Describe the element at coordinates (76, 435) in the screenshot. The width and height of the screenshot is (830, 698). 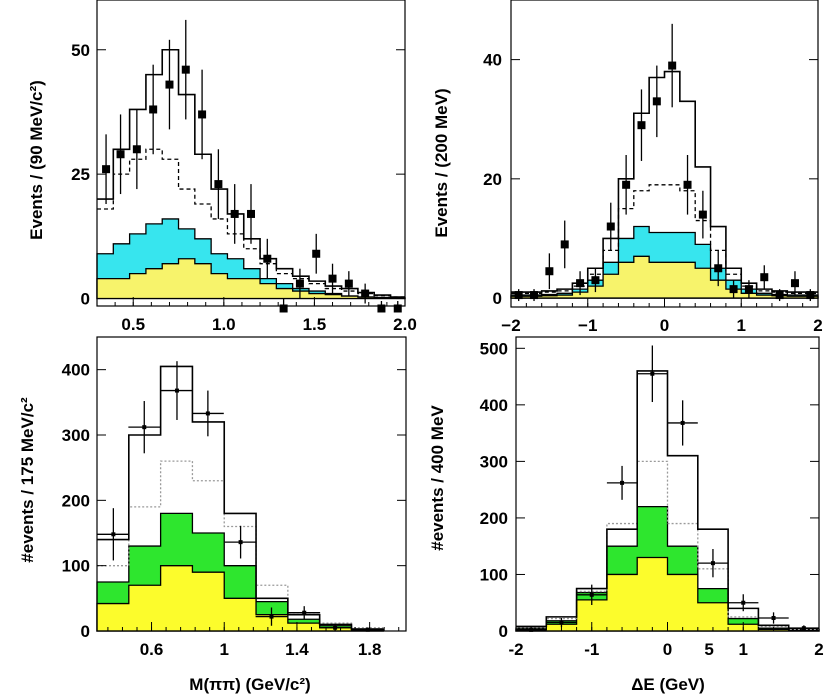
I see `bottom-left-ytick-label: 300` at that location.